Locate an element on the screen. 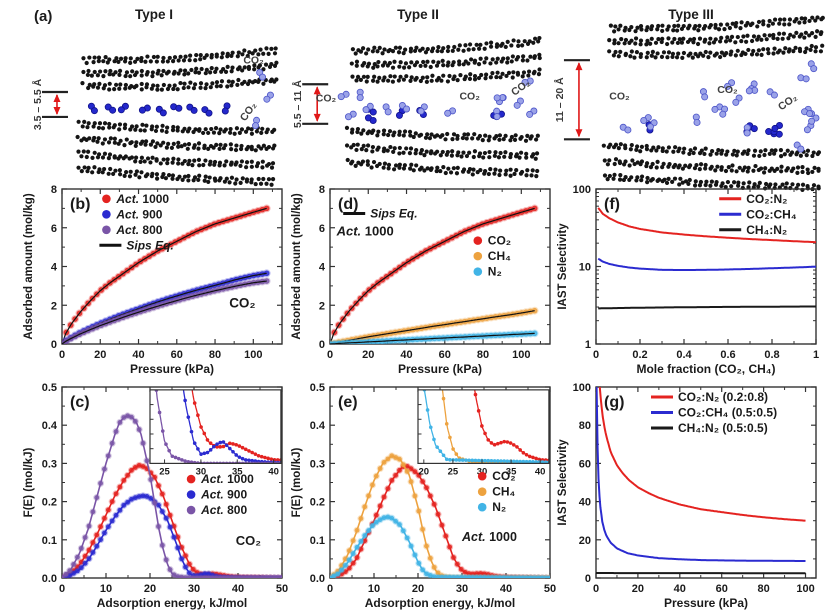 This screenshot has height=613, width=829. svg-text: 25 is located at coordinates (453, 471).